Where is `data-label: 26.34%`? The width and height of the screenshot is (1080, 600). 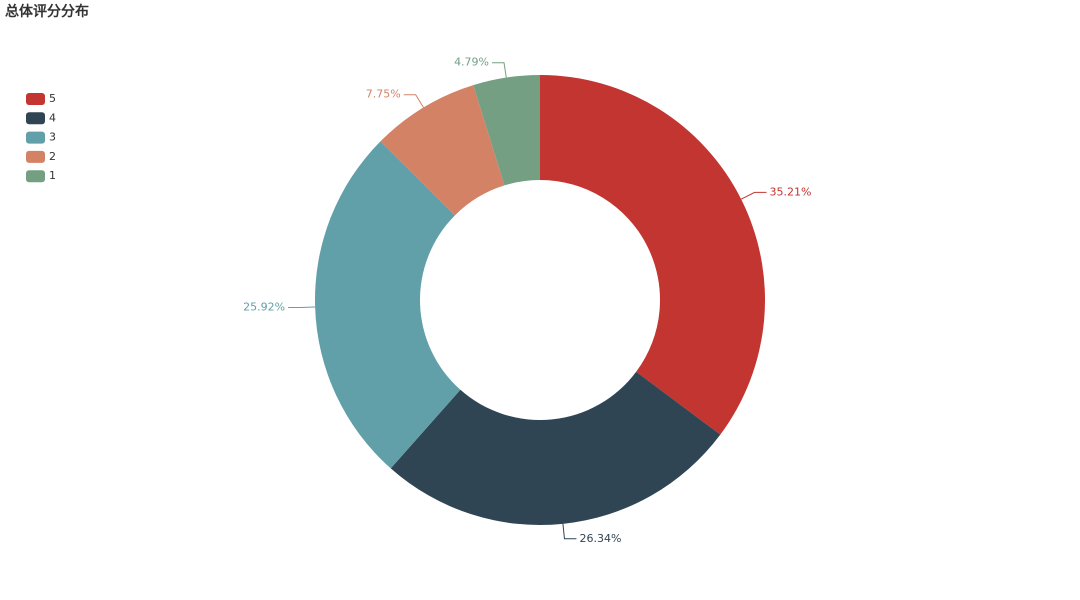 data-label: 26.34% is located at coordinates (600, 538).